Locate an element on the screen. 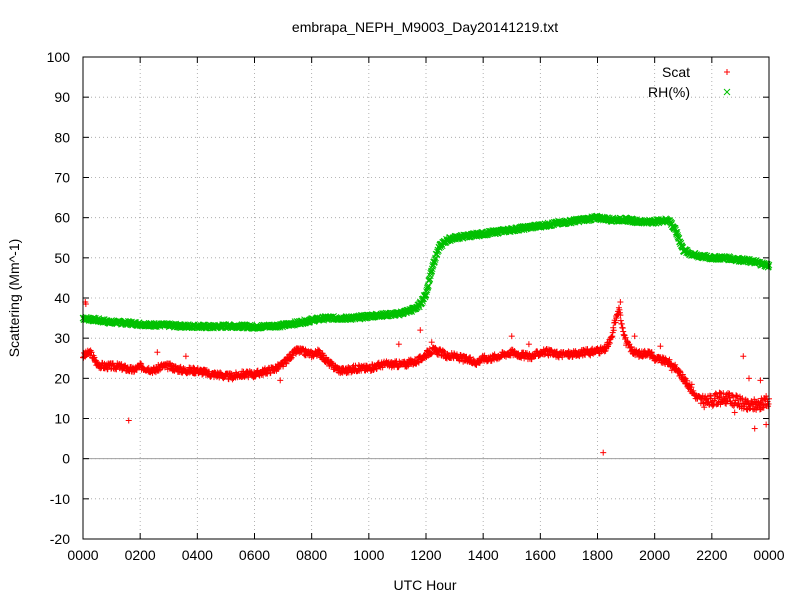 This screenshot has height=600, width=800. chart-title: embrapa_NEPH_M9003_Day20141219.txt is located at coordinates (425, 27).